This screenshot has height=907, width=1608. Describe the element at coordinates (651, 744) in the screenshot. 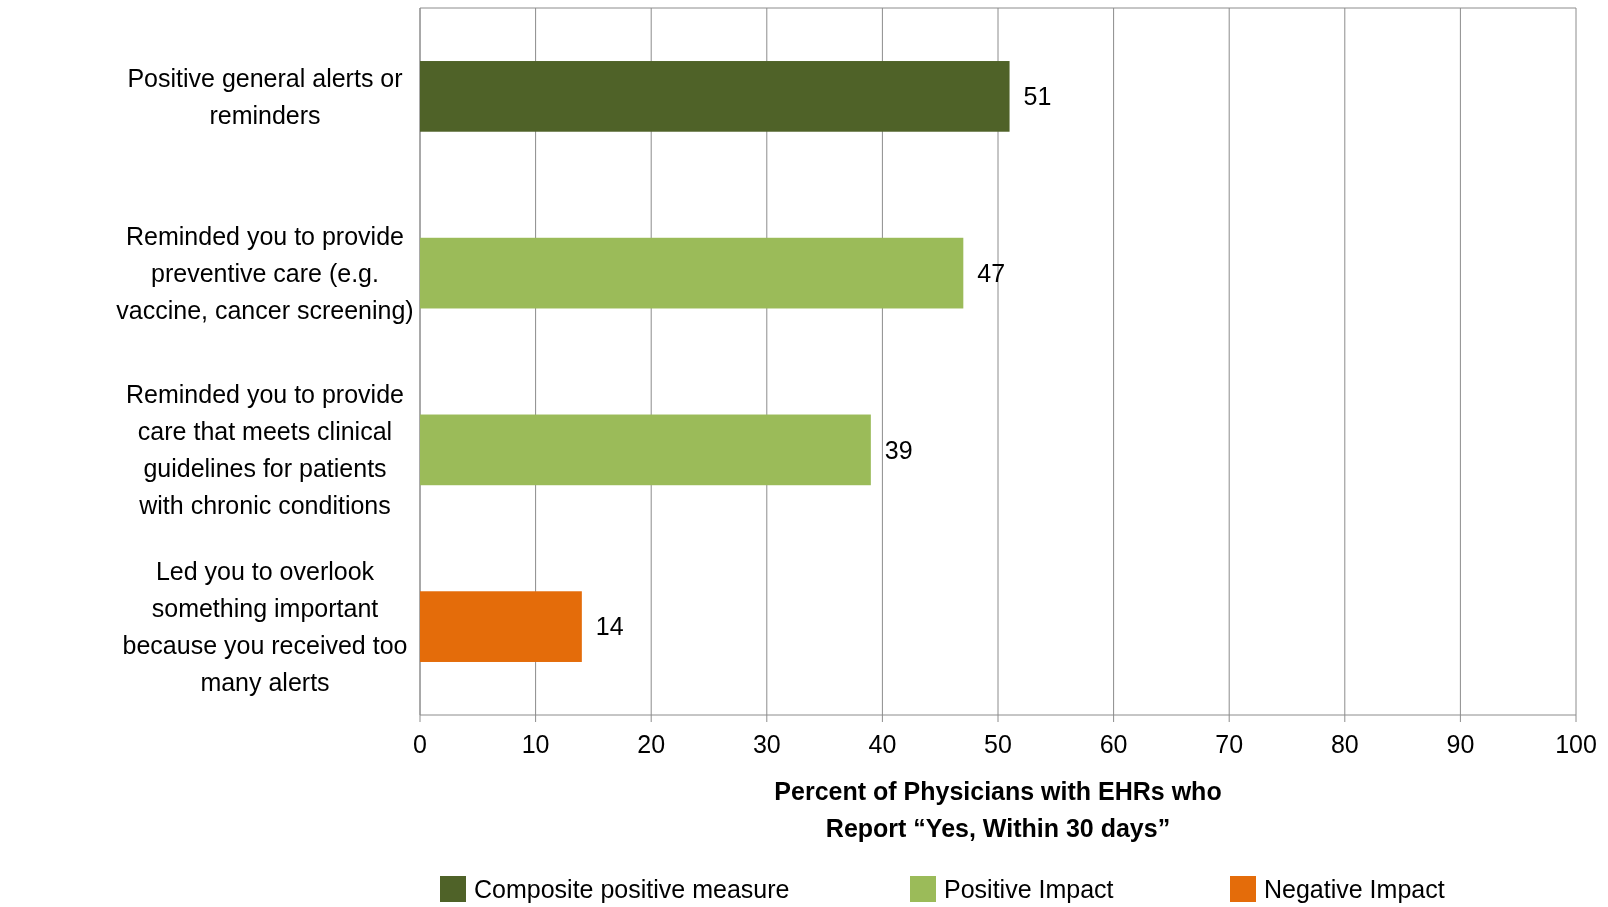

I see `x-tick-label: 20` at that location.